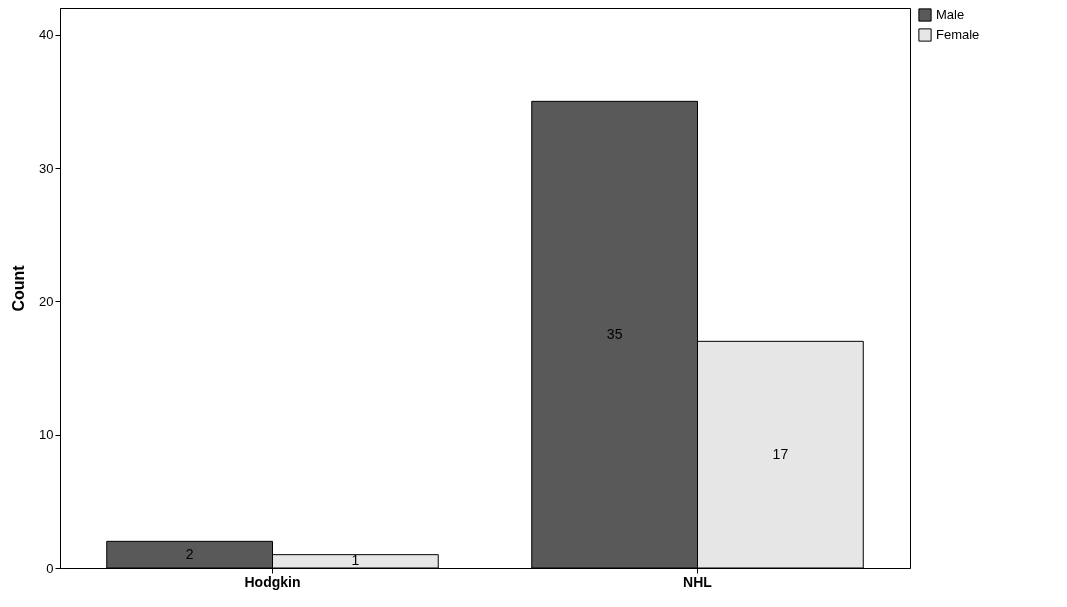  I want to click on legend-label: Female, so click(958, 34).